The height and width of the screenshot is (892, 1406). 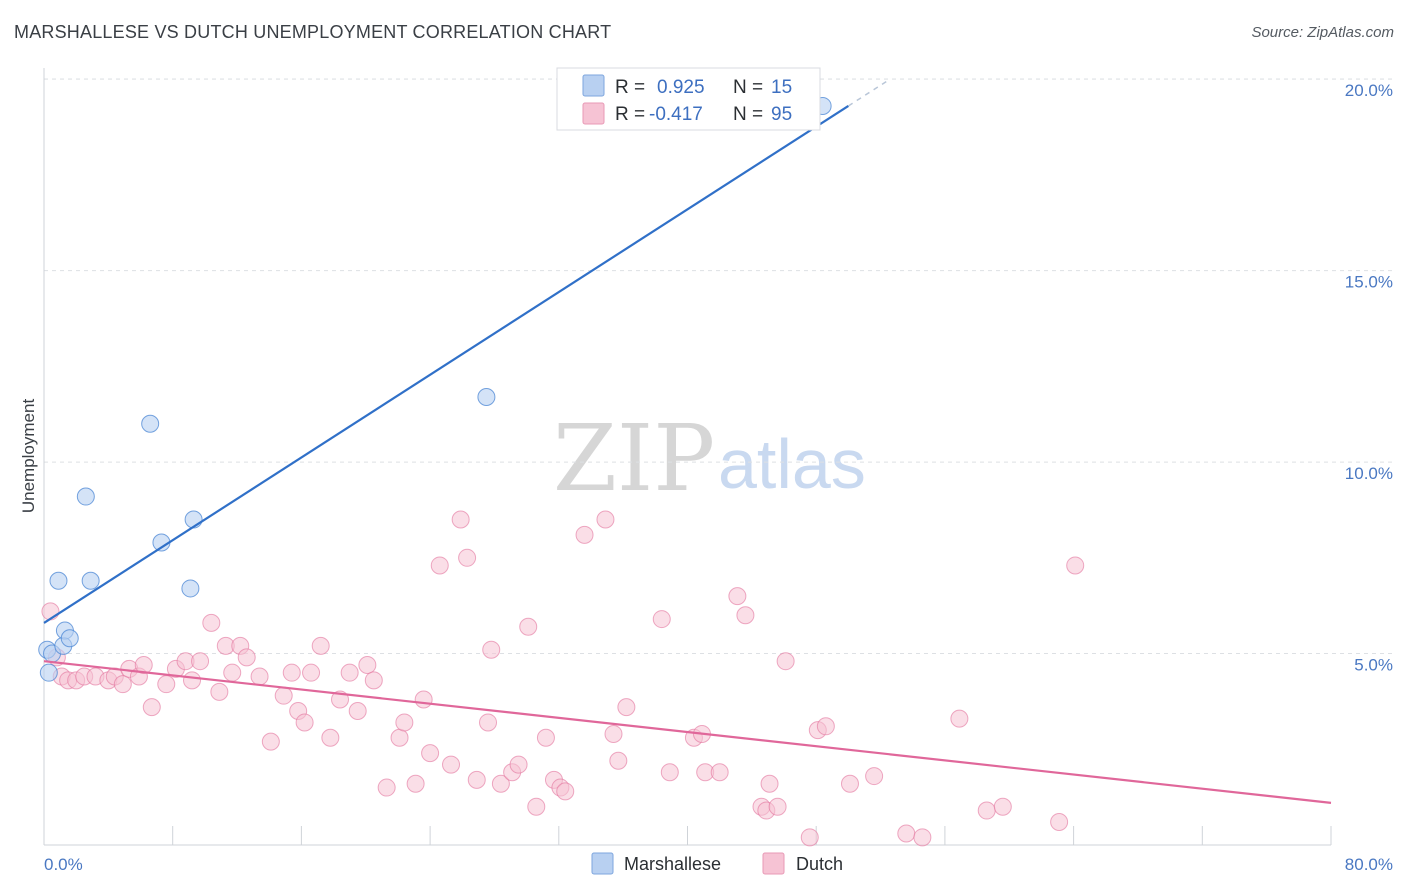 I want to click on legend-n-value-2: 95, so click(x=781, y=114).